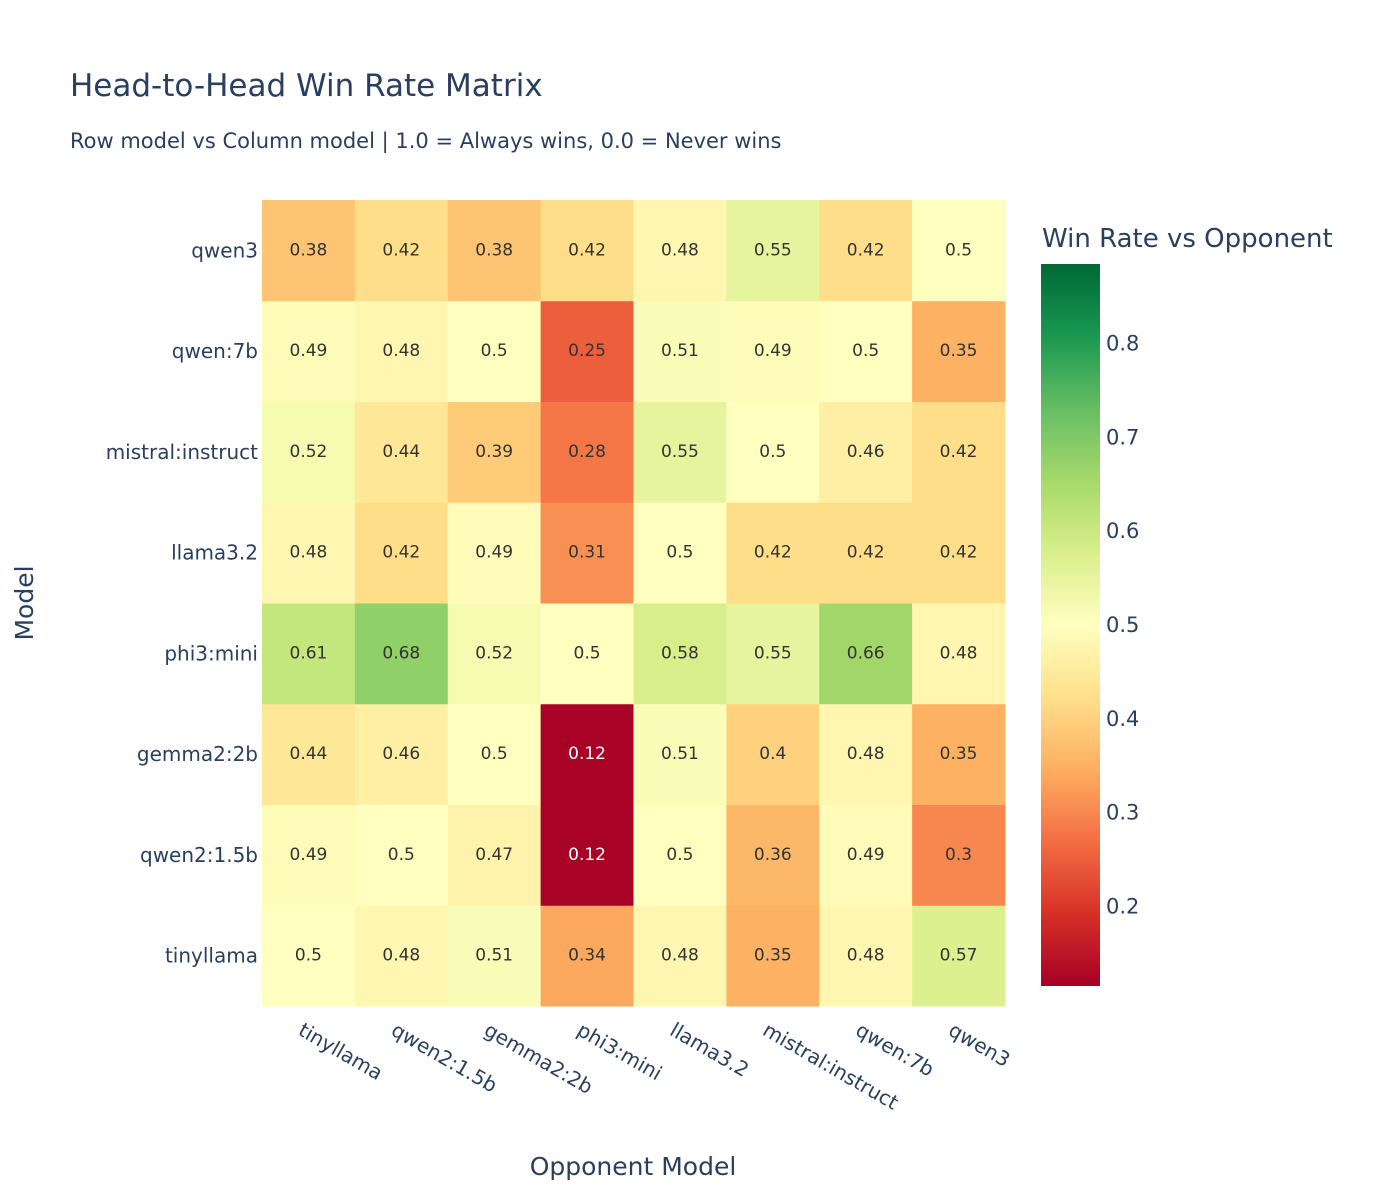  What do you see at coordinates (211, 956) in the screenshot?
I see `y-tick-label: tinyllama` at bounding box center [211, 956].